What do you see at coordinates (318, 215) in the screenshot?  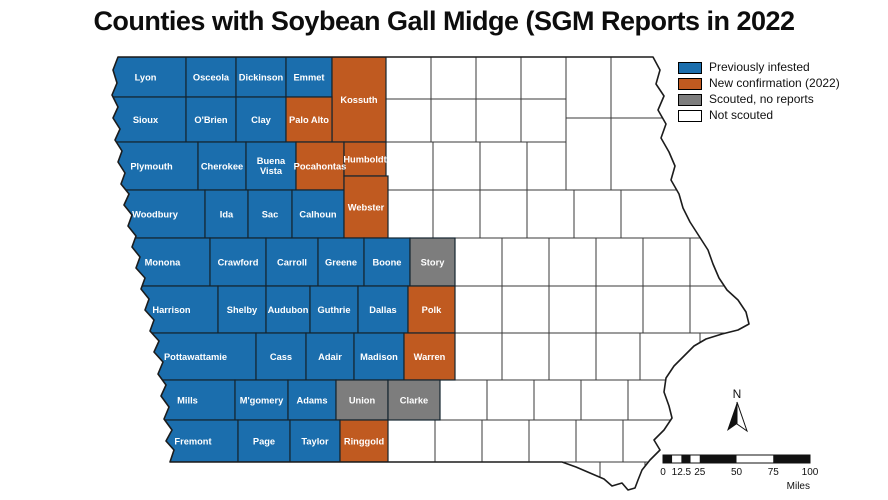 I see `county-label-calhoun: Calhoun` at bounding box center [318, 215].